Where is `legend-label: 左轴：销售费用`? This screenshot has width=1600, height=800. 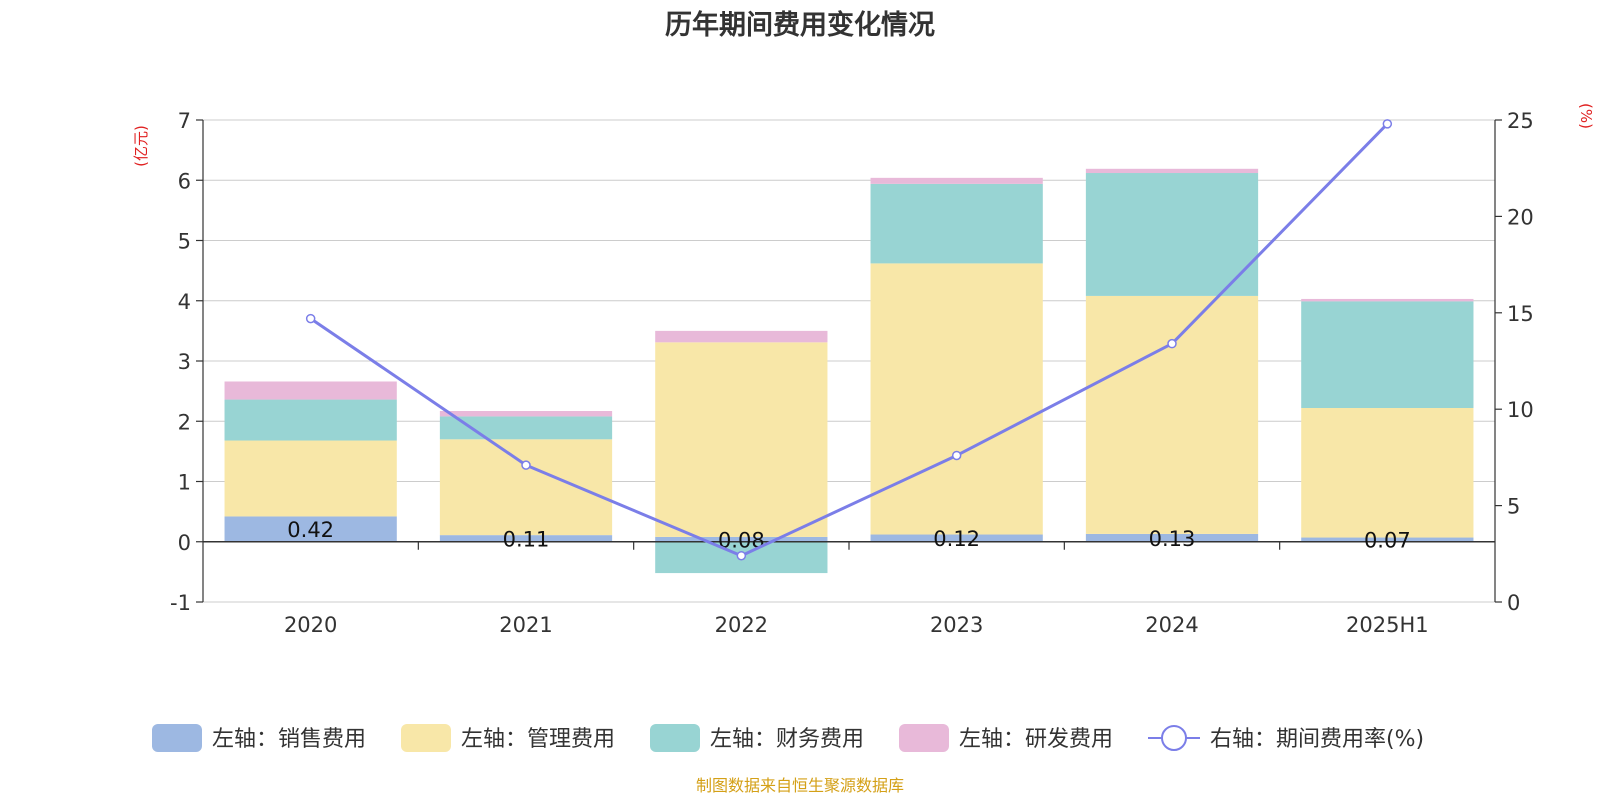
legend-label: 左轴：销售费用 is located at coordinates (289, 739).